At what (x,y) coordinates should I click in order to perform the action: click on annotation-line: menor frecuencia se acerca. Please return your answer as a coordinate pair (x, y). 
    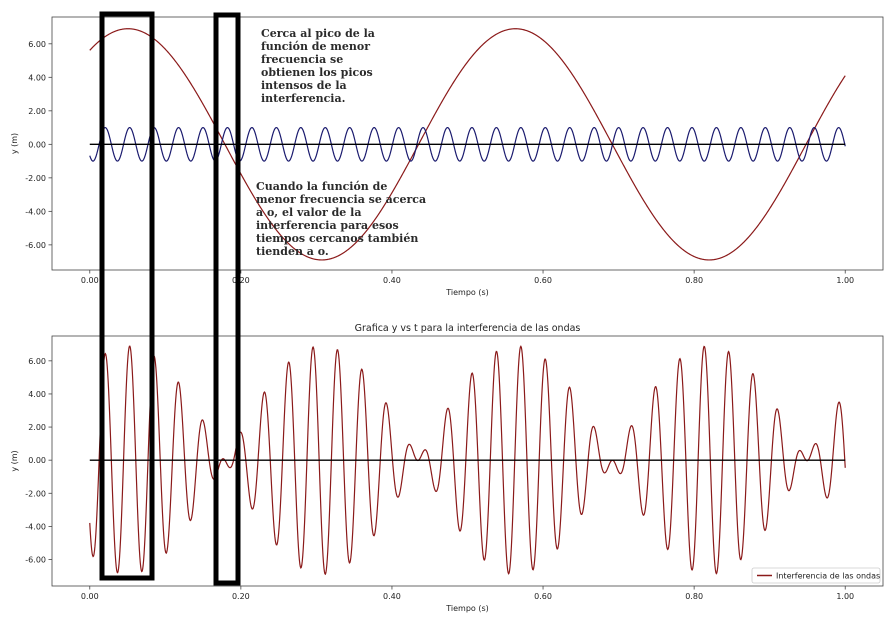
    Looking at the image, I should click on (341, 199).